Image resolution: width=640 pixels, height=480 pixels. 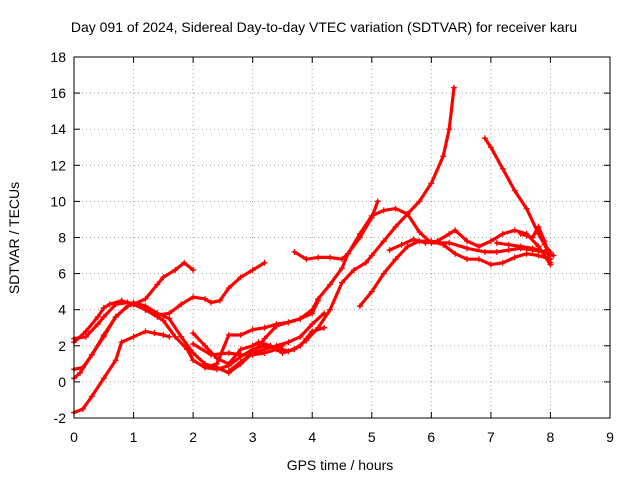 What do you see at coordinates (610, 437) in the screenshot?
I see `x-tick-label: 9` at bounding box center [610, 437].